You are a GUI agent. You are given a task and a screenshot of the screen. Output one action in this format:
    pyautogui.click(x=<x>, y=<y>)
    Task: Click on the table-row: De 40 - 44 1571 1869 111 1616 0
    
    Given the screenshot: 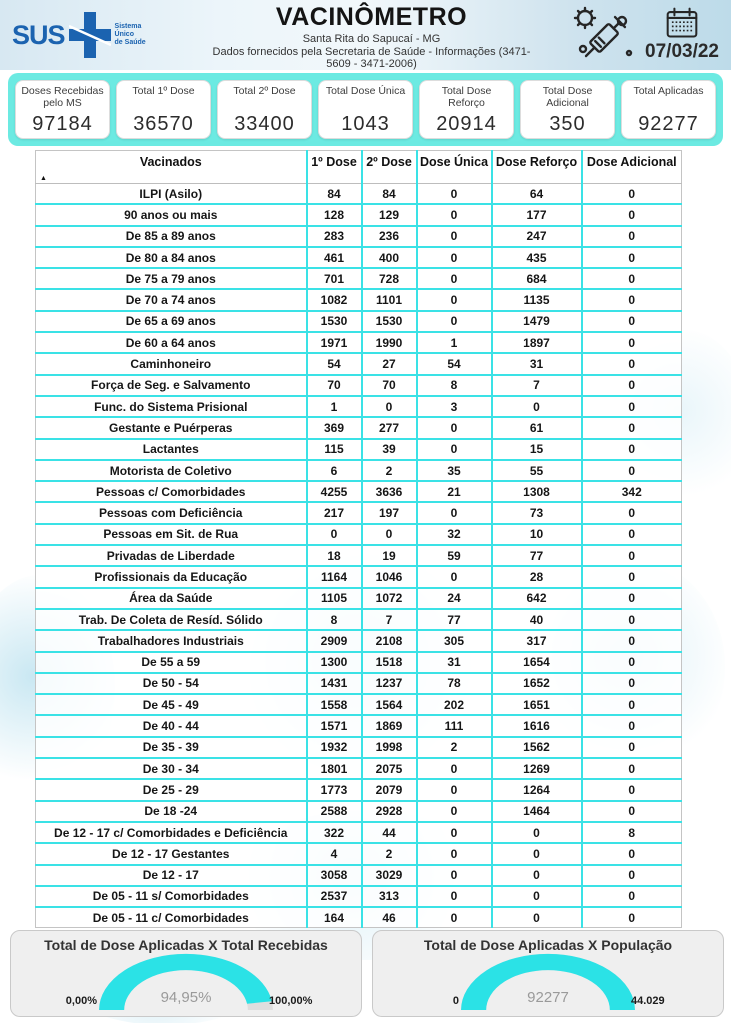 What is the action you would take?
    pyautogui.click(x=358, y=726)
    